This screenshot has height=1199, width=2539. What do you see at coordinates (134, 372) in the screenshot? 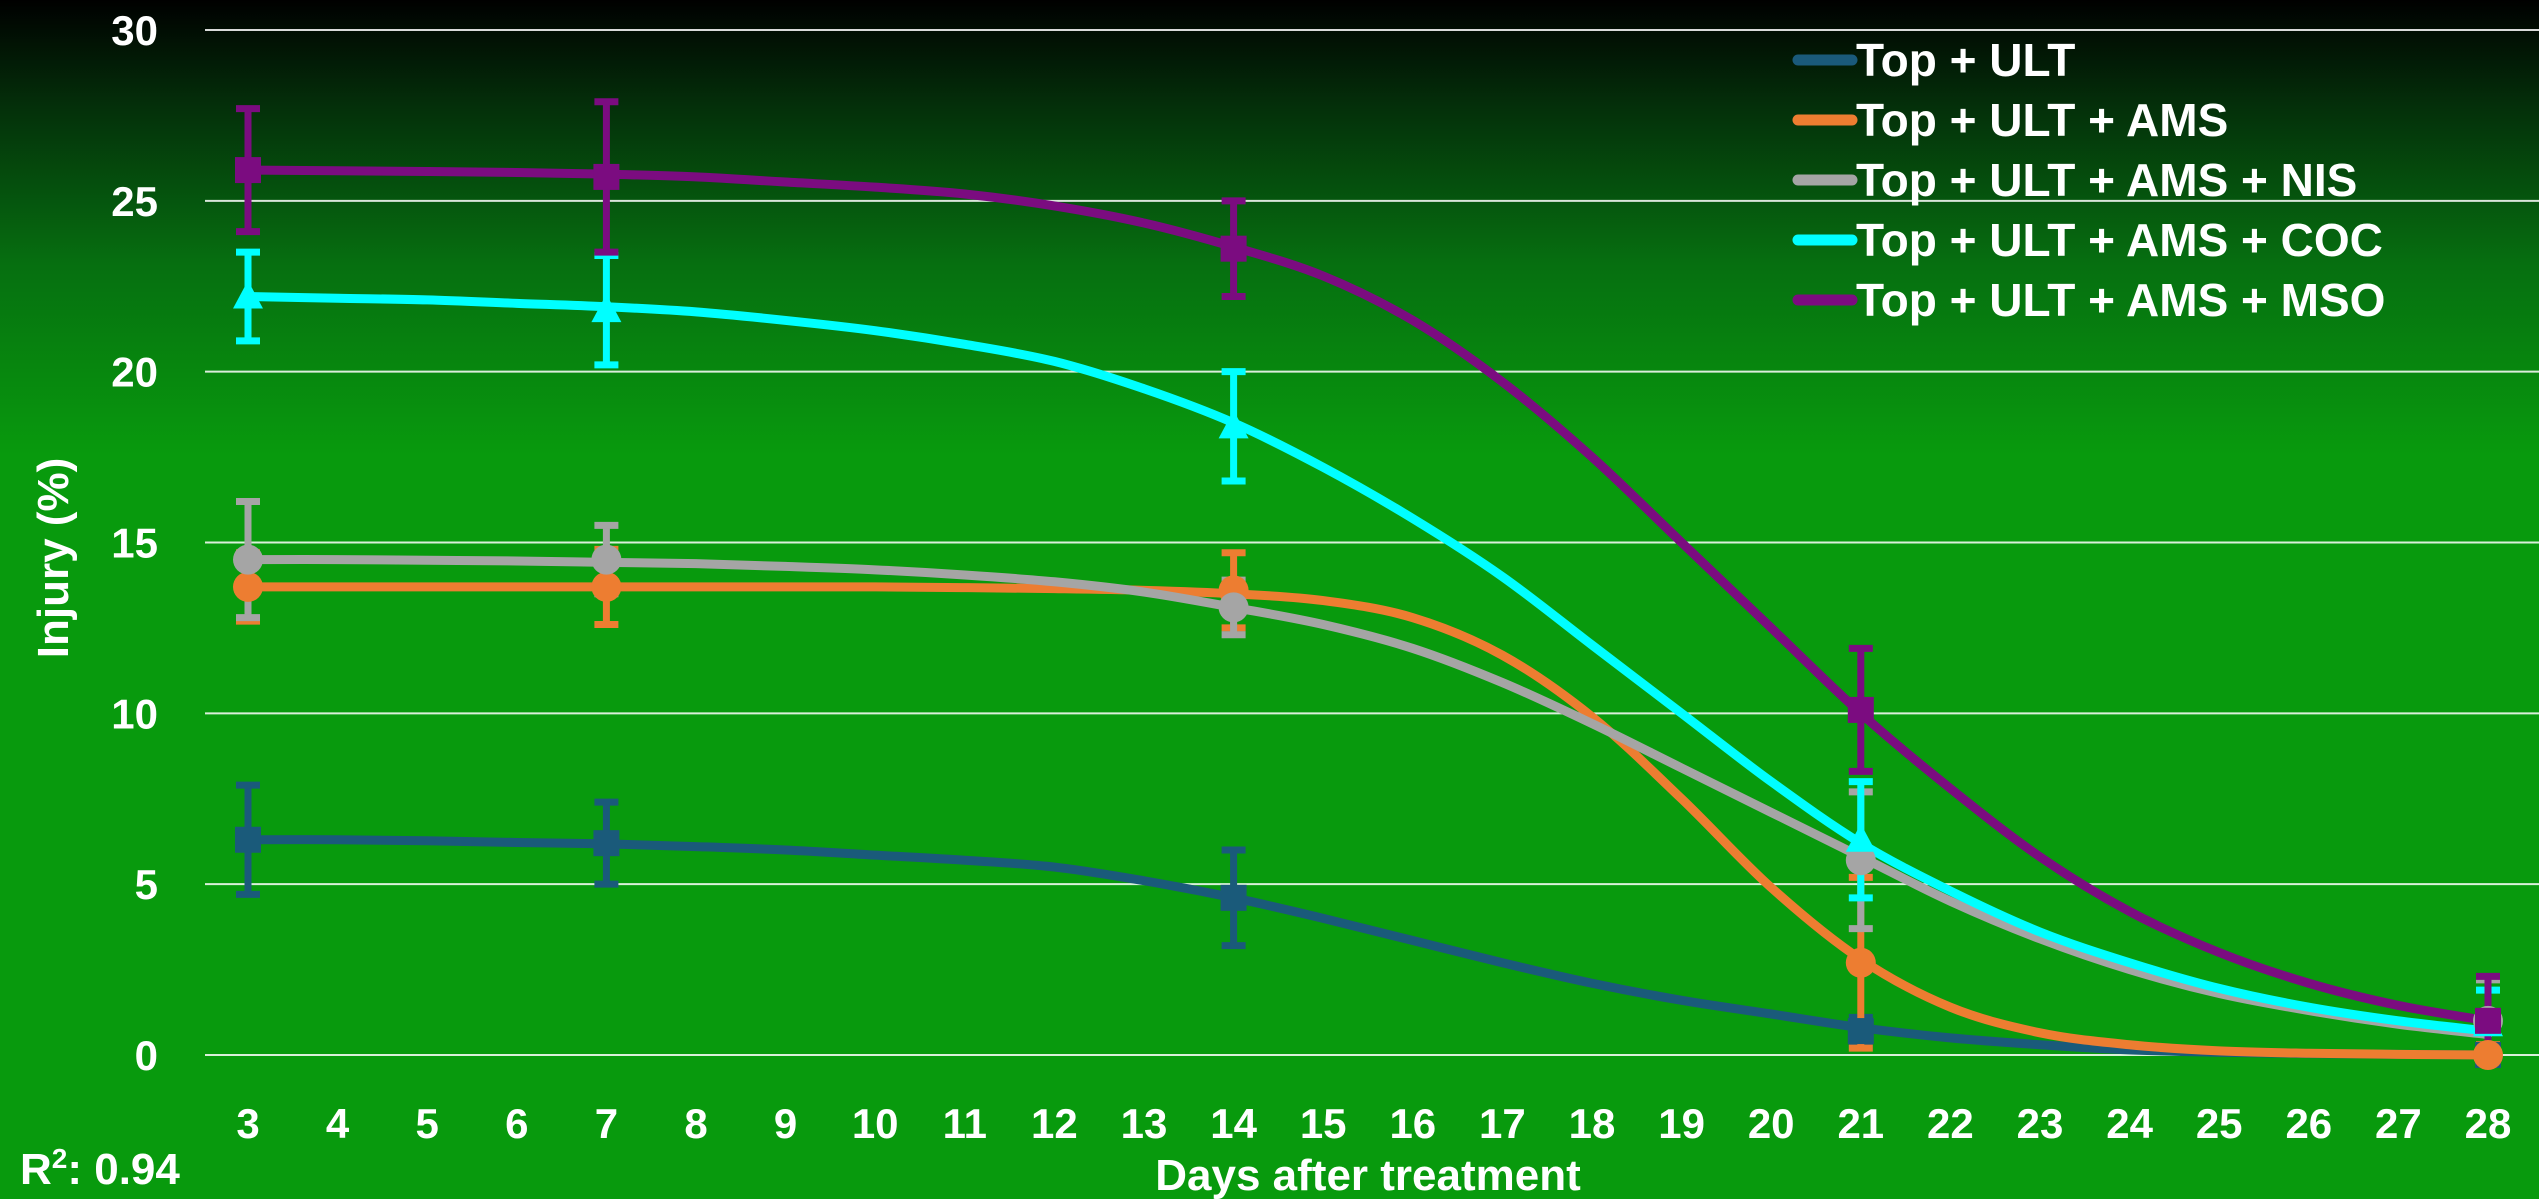
I see `y-tick-label-20: 20` at bounding box center [134, 372].